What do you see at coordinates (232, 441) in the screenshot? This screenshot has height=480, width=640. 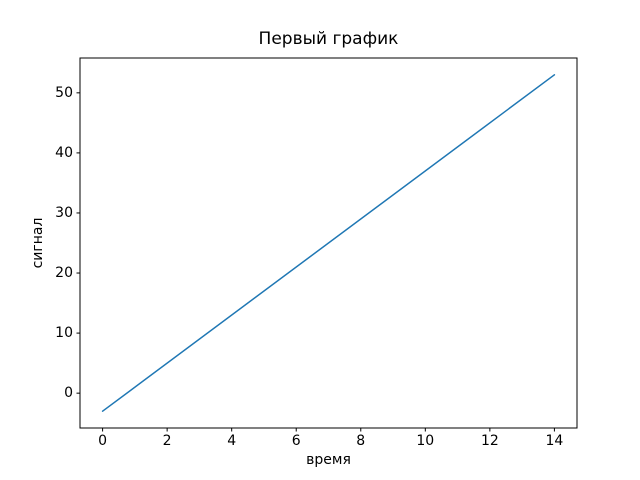 I see `x-tick-label: 4` at bounding box center [232, 441].